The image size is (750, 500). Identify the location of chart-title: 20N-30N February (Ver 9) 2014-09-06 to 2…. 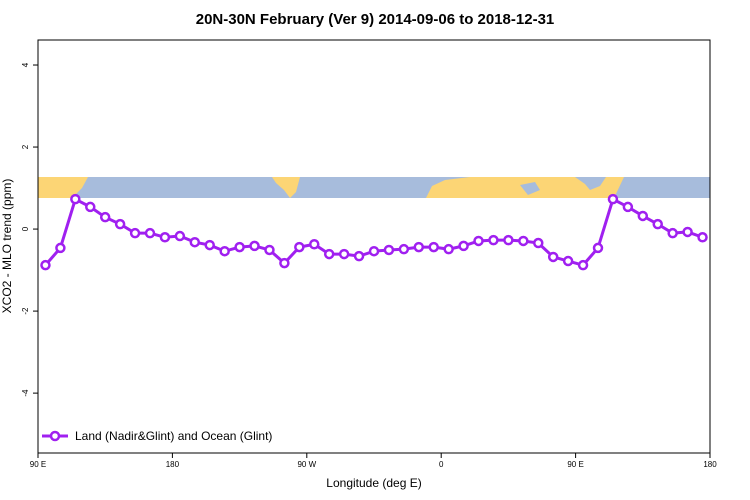
(375, 19).